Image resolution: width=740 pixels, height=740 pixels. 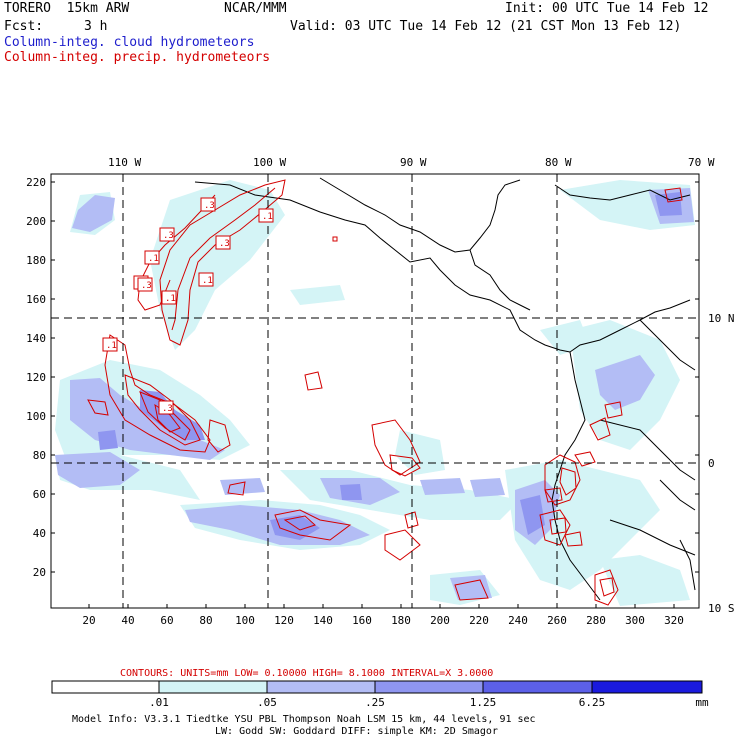 What do you see at coordinates (362, 620) in the screenshot?
I see `x-tick-label: 160` at bounding box center [362, 620].